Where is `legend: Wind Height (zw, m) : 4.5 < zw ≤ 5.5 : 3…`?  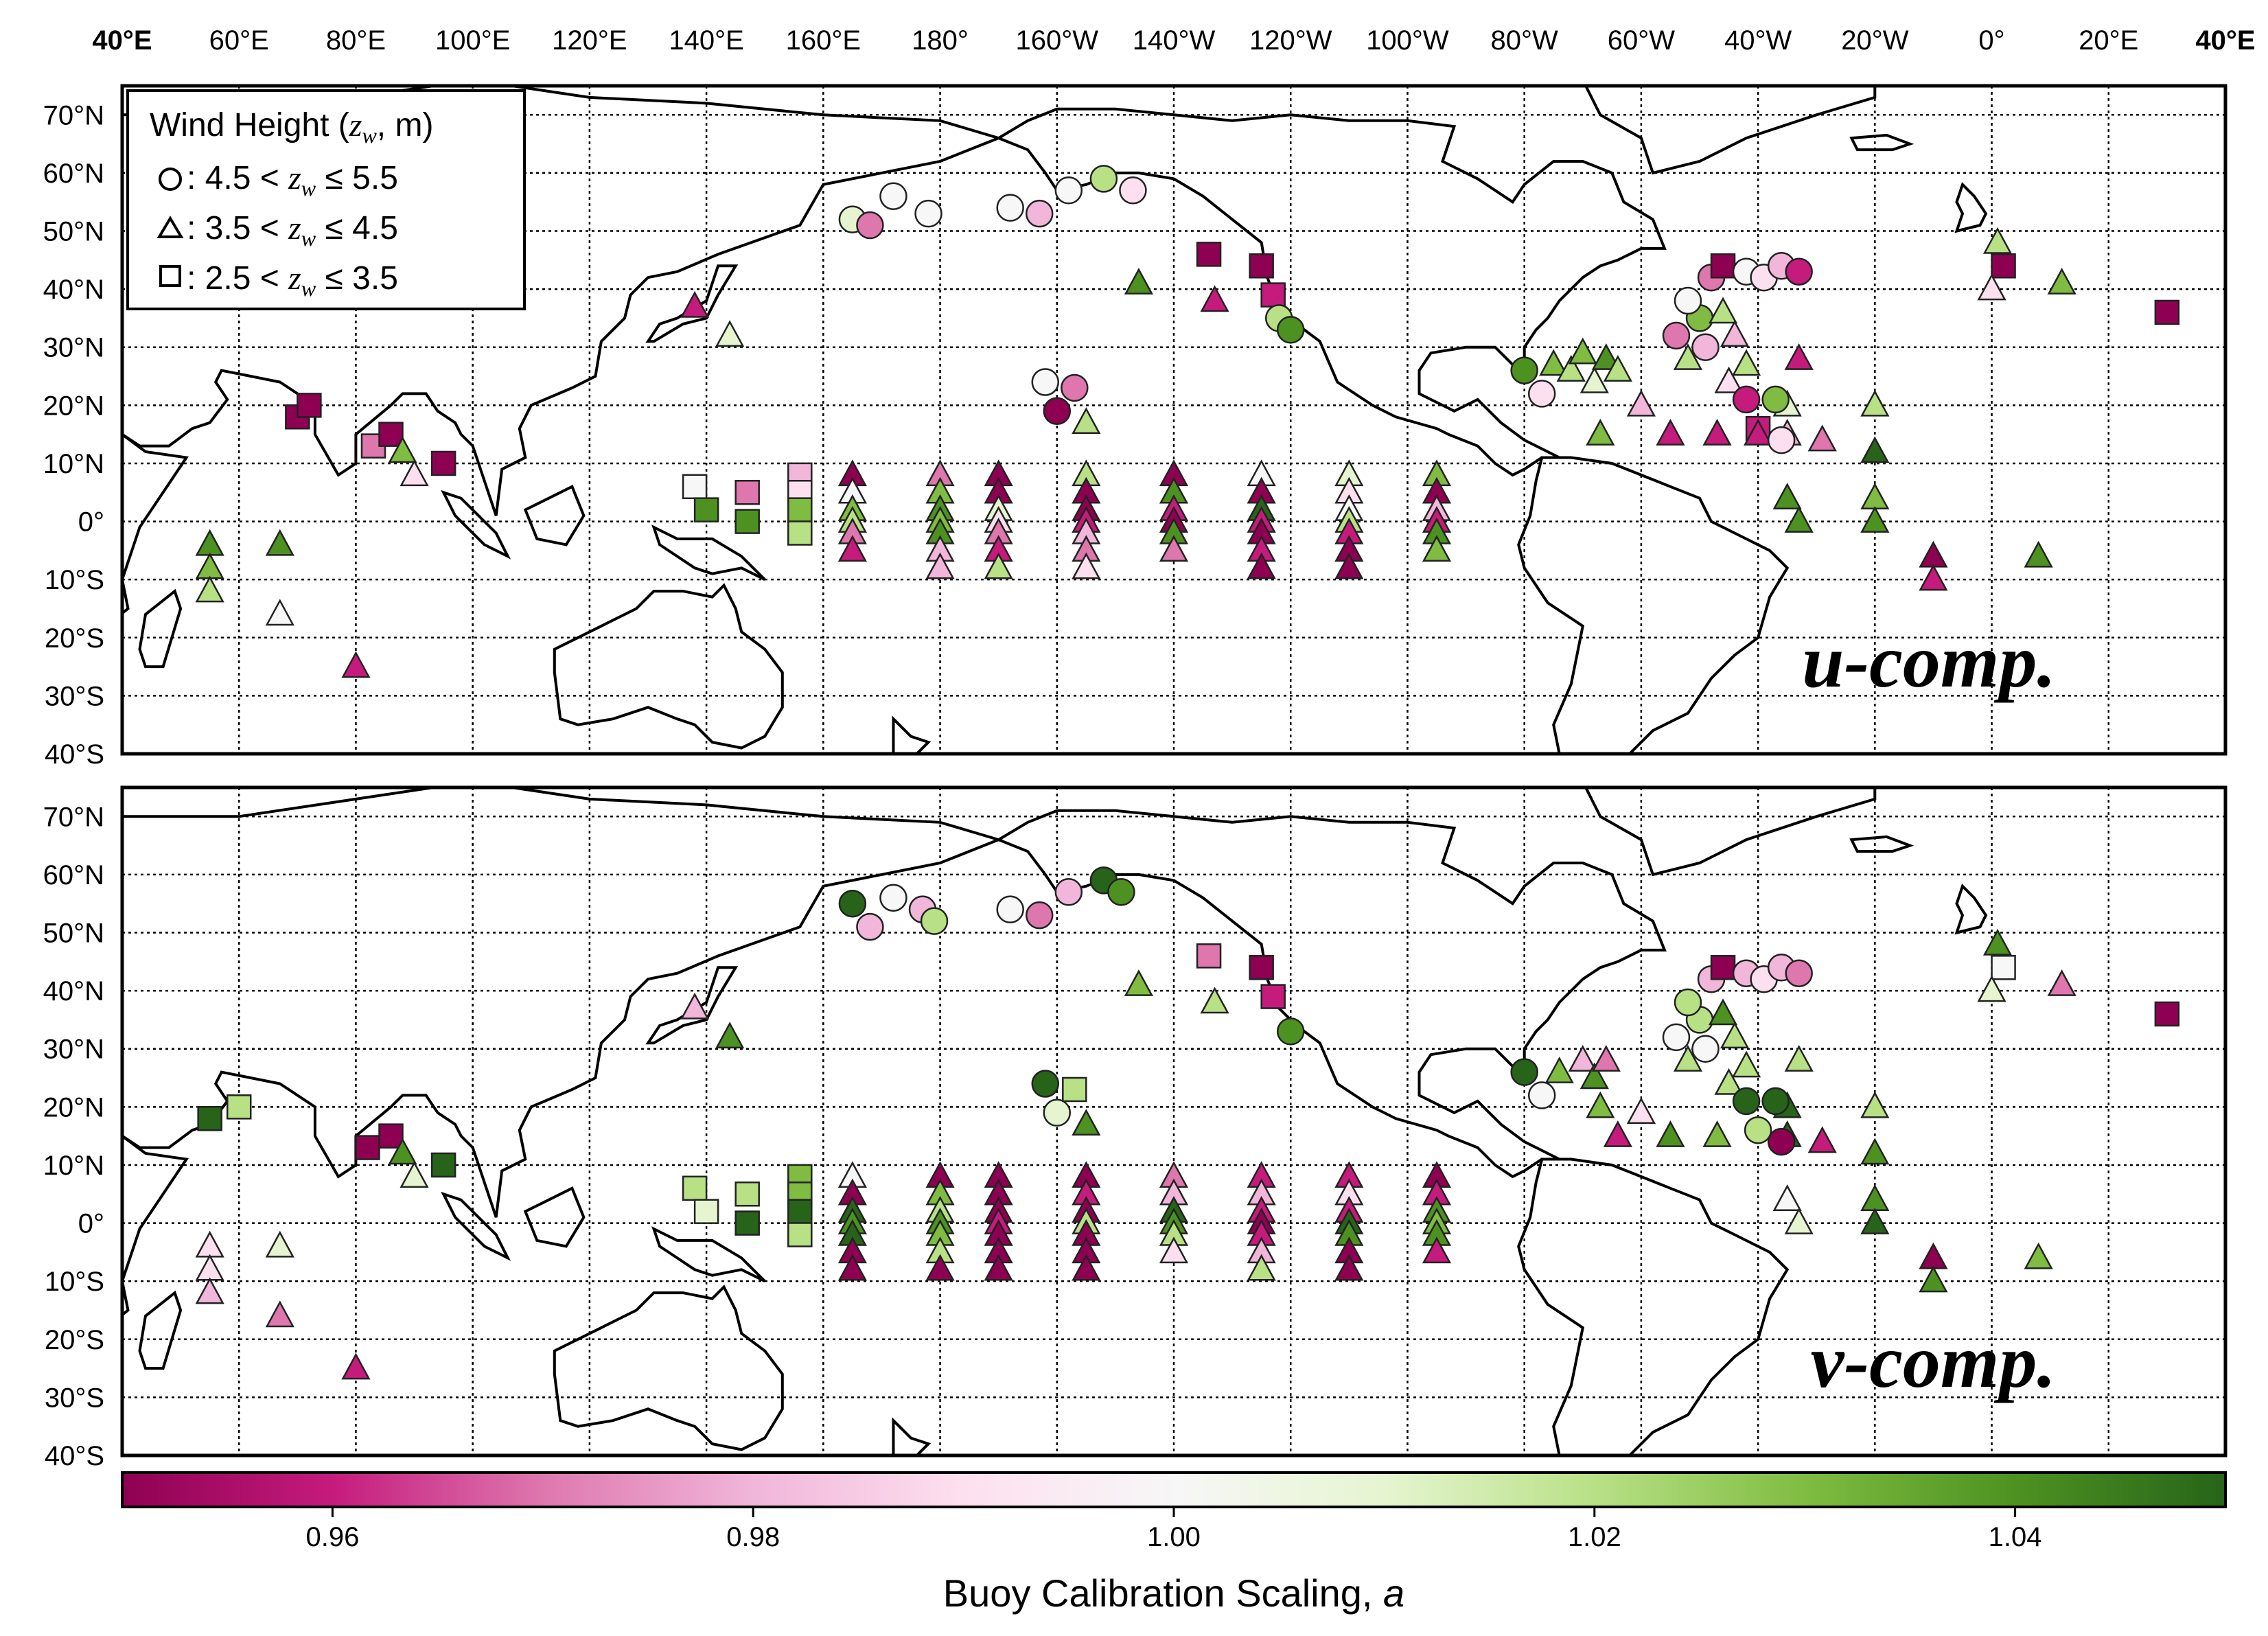 legend: Wind Height (zw, m) : 4.5 < zw ≤ 5.5 : 3… is located at coordinates (326, 199).